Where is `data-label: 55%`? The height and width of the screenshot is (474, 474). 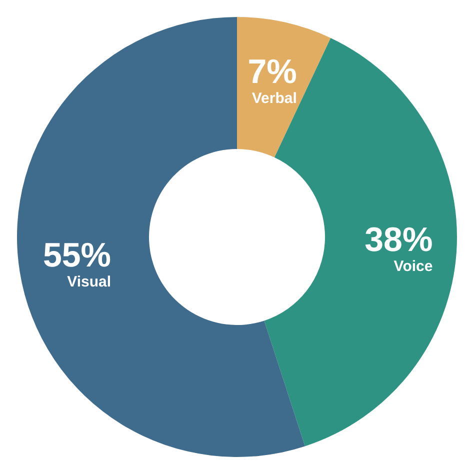
data-label: 55% is located at coordinates (77, 255).